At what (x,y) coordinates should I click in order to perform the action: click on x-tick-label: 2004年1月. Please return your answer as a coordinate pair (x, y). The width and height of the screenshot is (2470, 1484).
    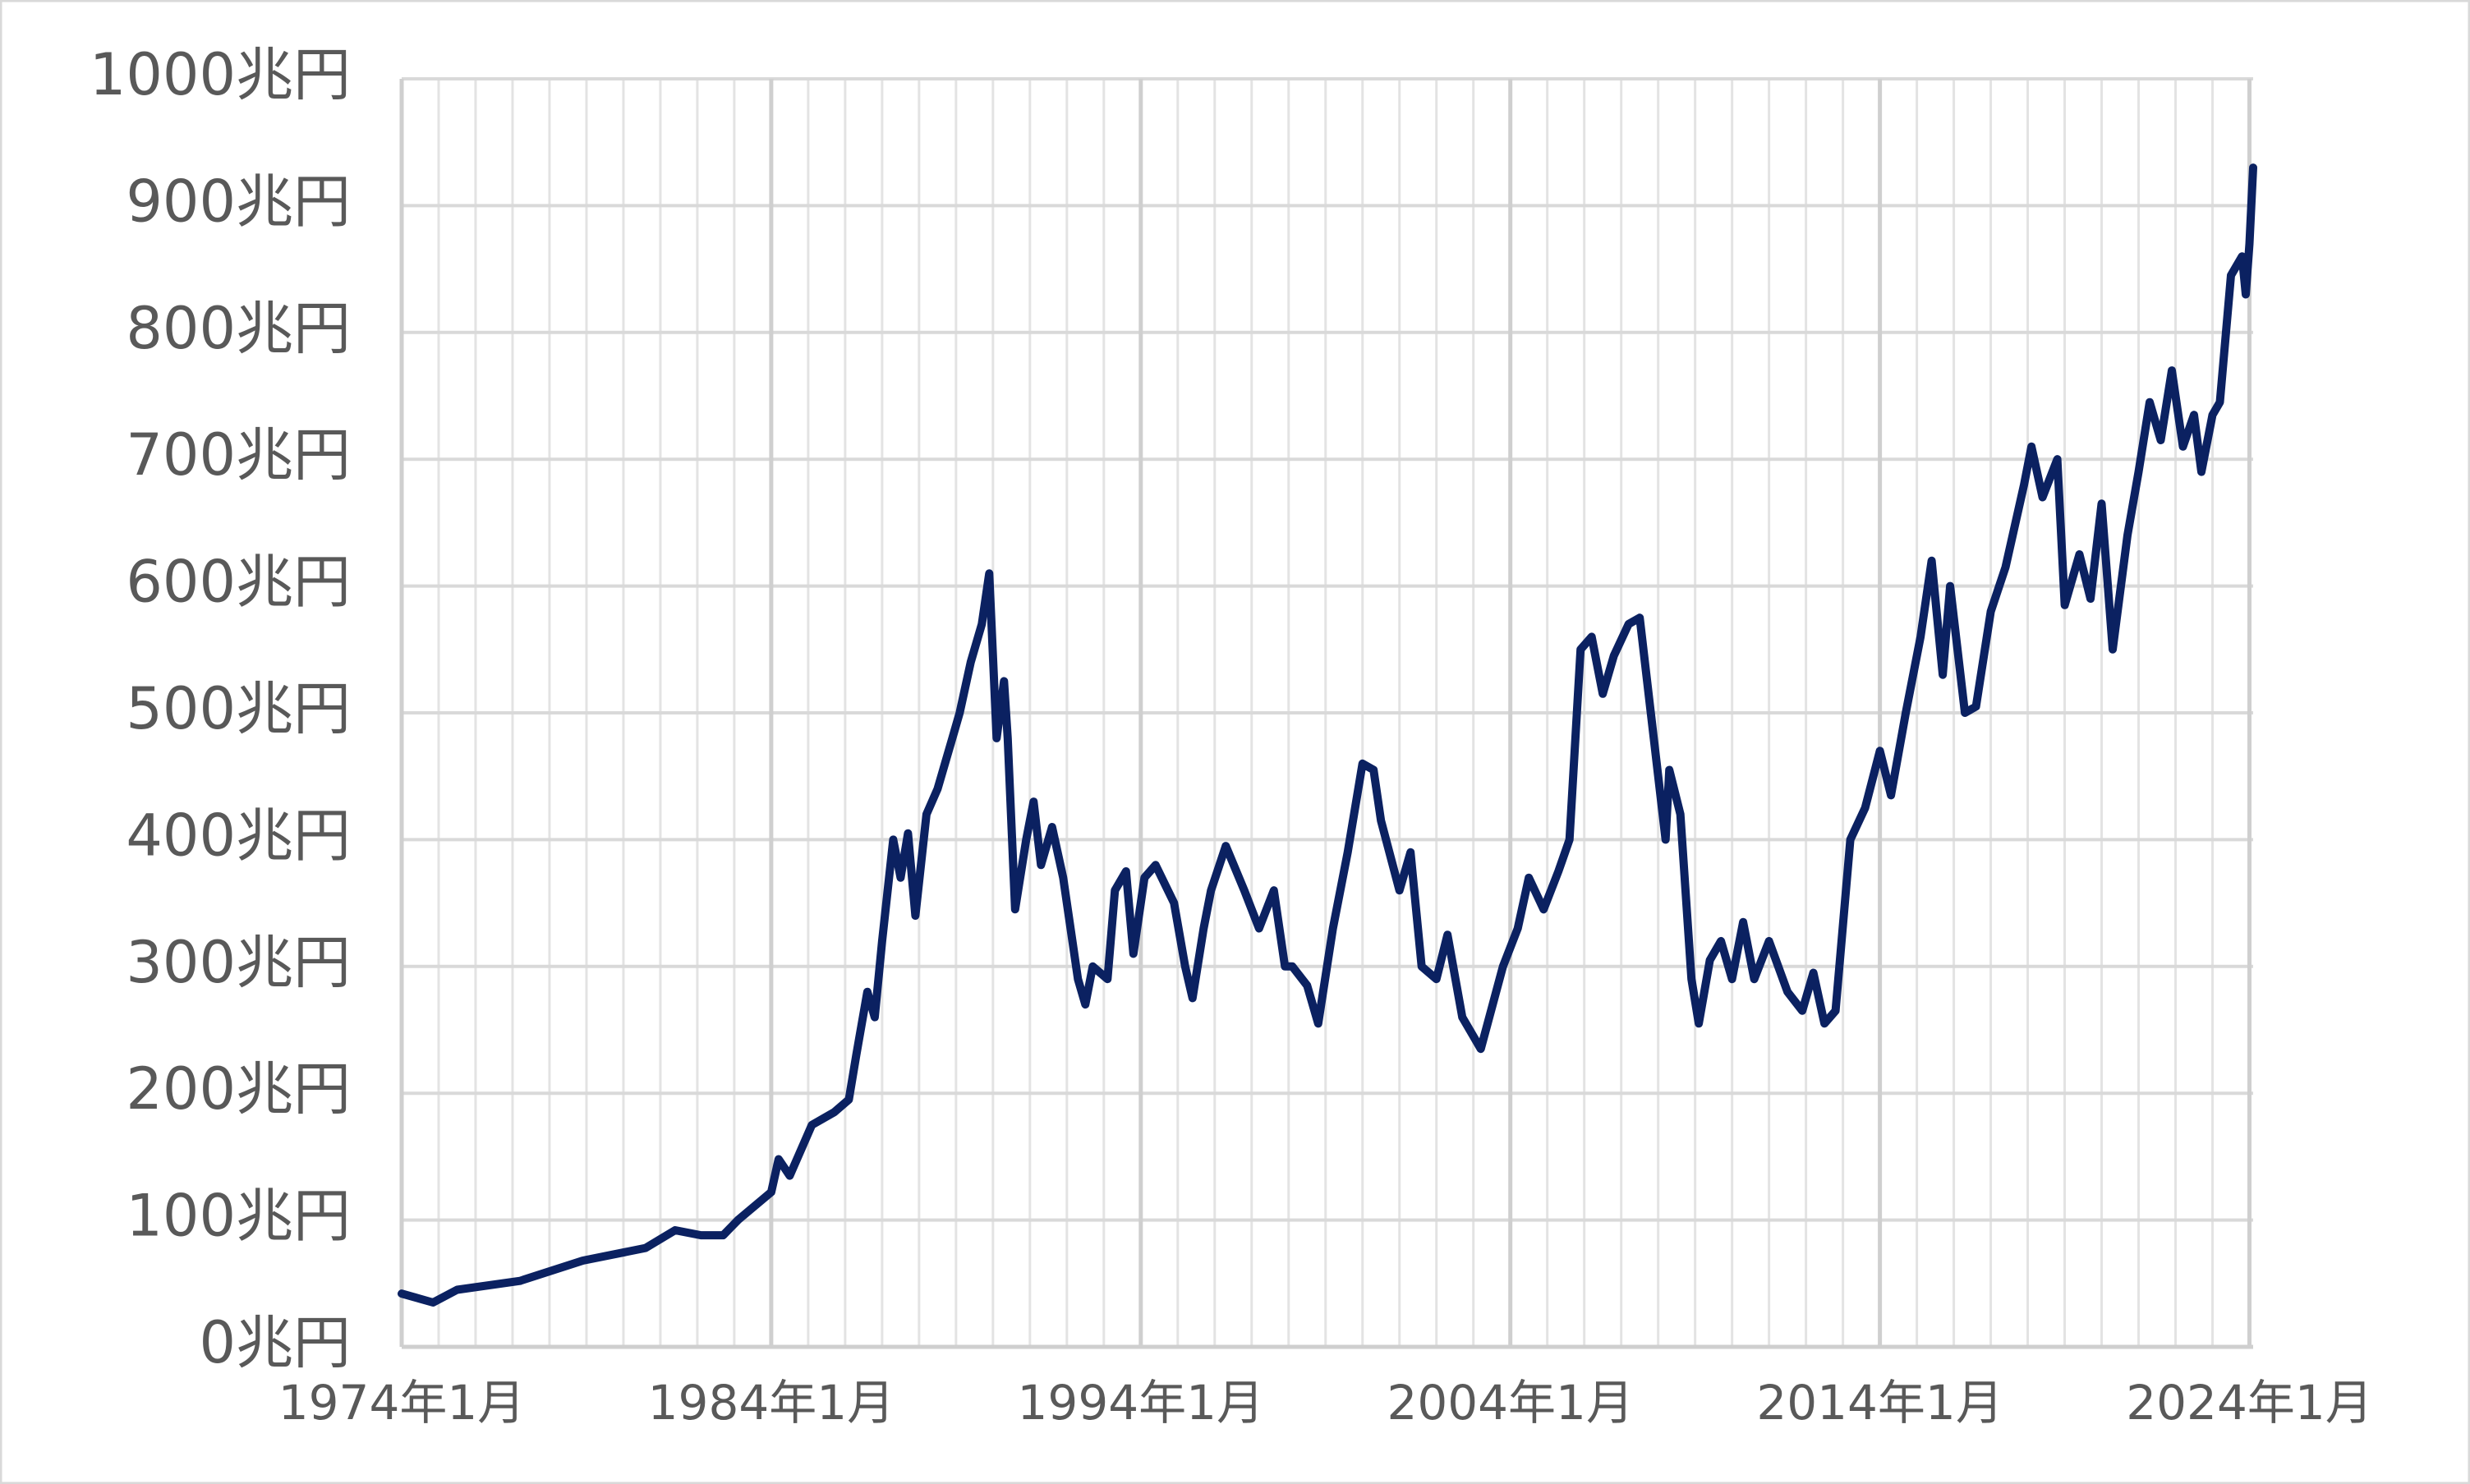
    Looking at the image, I should click on (1510, 1403).